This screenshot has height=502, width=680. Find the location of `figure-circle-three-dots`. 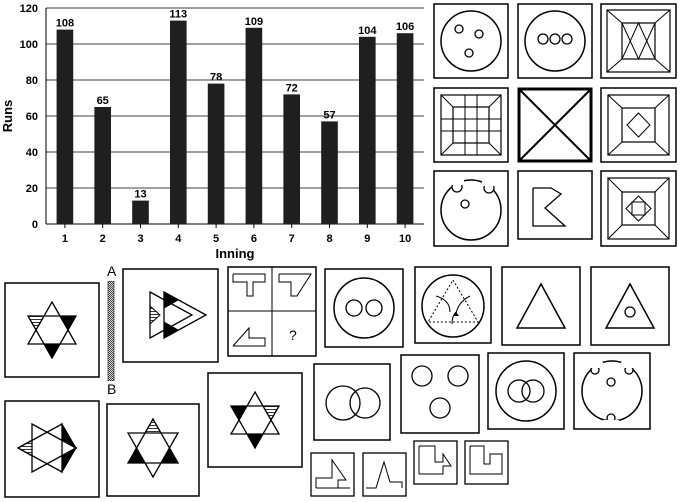

figure-circle-three-dots is located at coordinates (471, 41).